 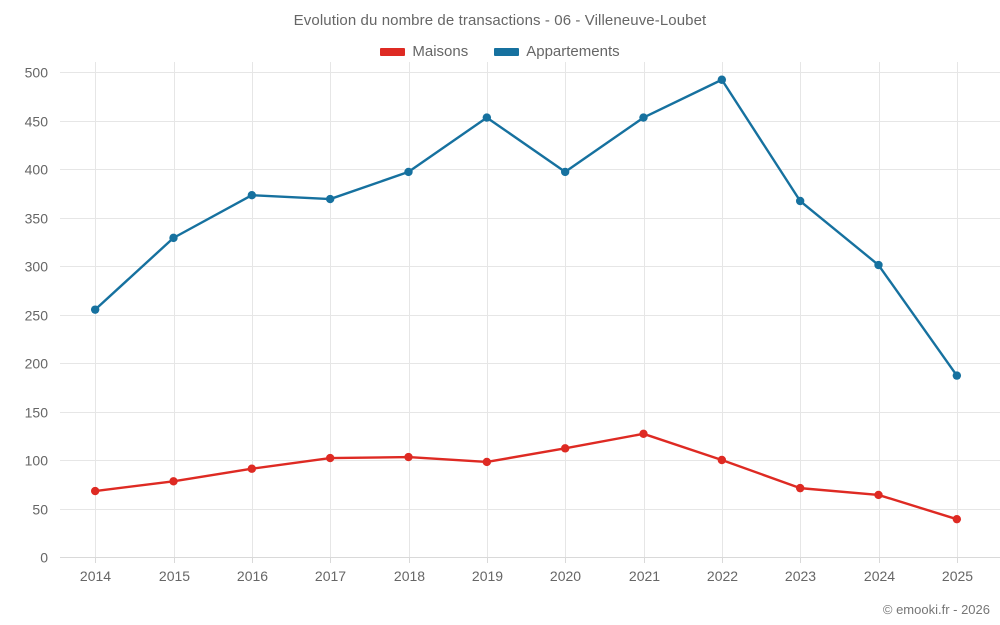 What do you see at coordinates (507, 51) in the screenshot?
I see `legend-swatch-appartements` at bounding box center [507, 51].